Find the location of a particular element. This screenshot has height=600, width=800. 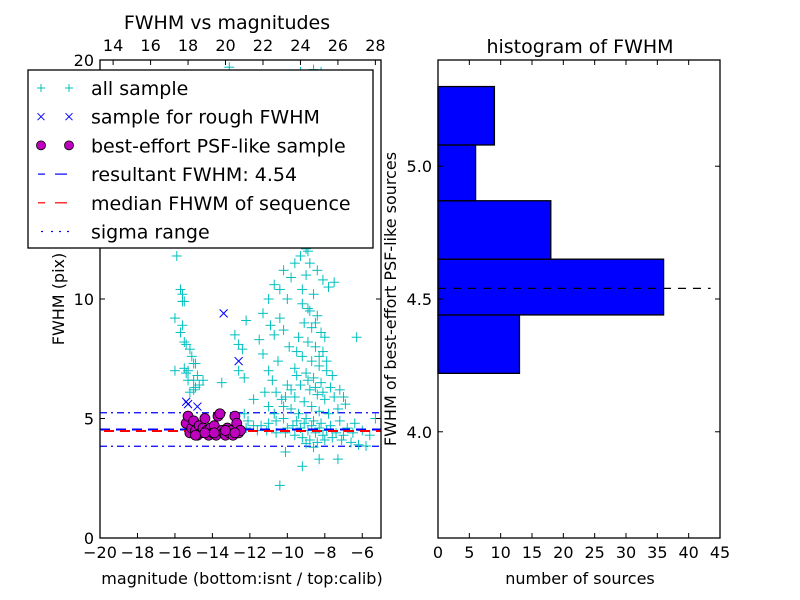

top-x-tick-label: 22 is located at coordinates (263, 45).